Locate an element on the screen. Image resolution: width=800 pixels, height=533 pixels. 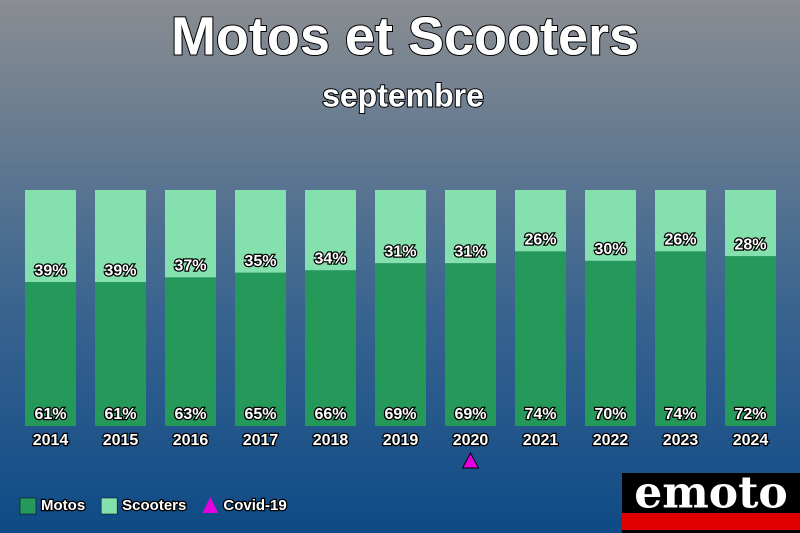
x-tick-label: 2017 is located at coordinates (261, 440).